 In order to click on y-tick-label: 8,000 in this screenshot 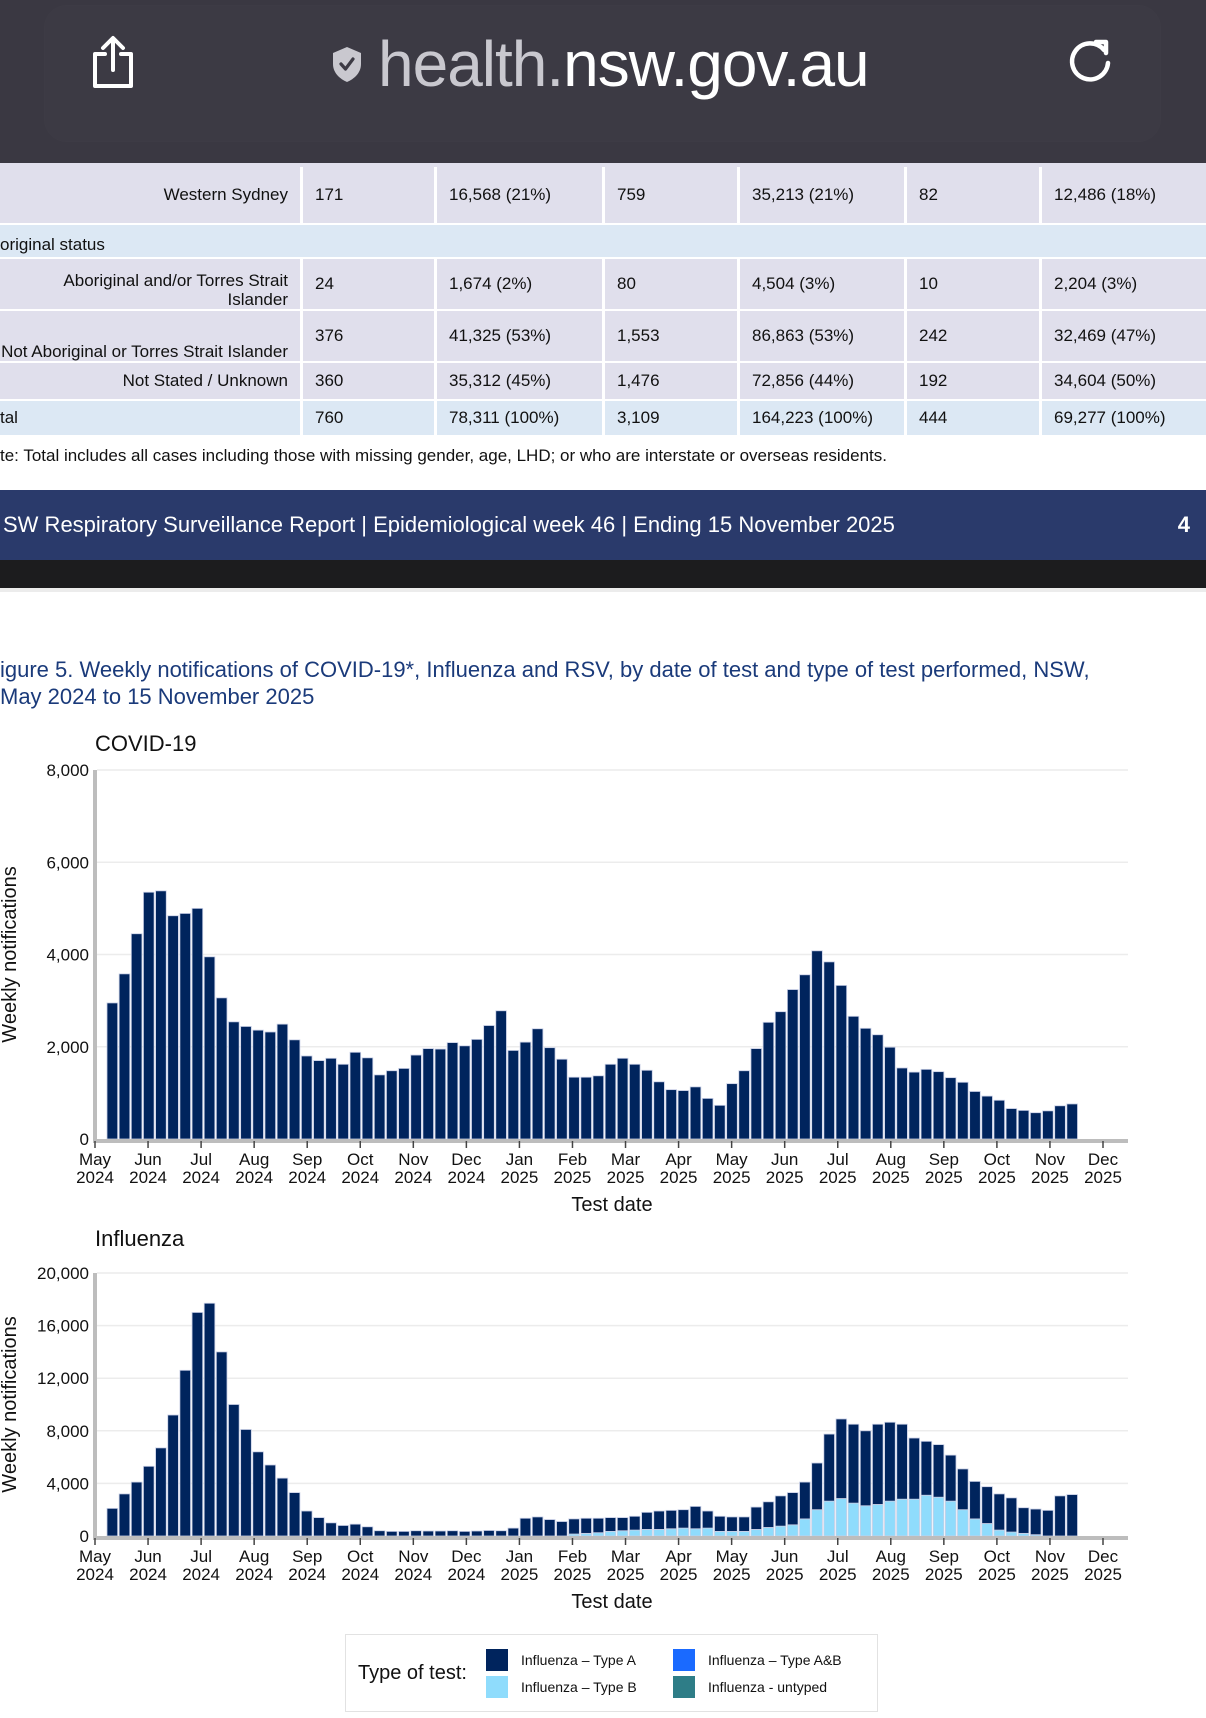, I will do `click(67, 1431)`.